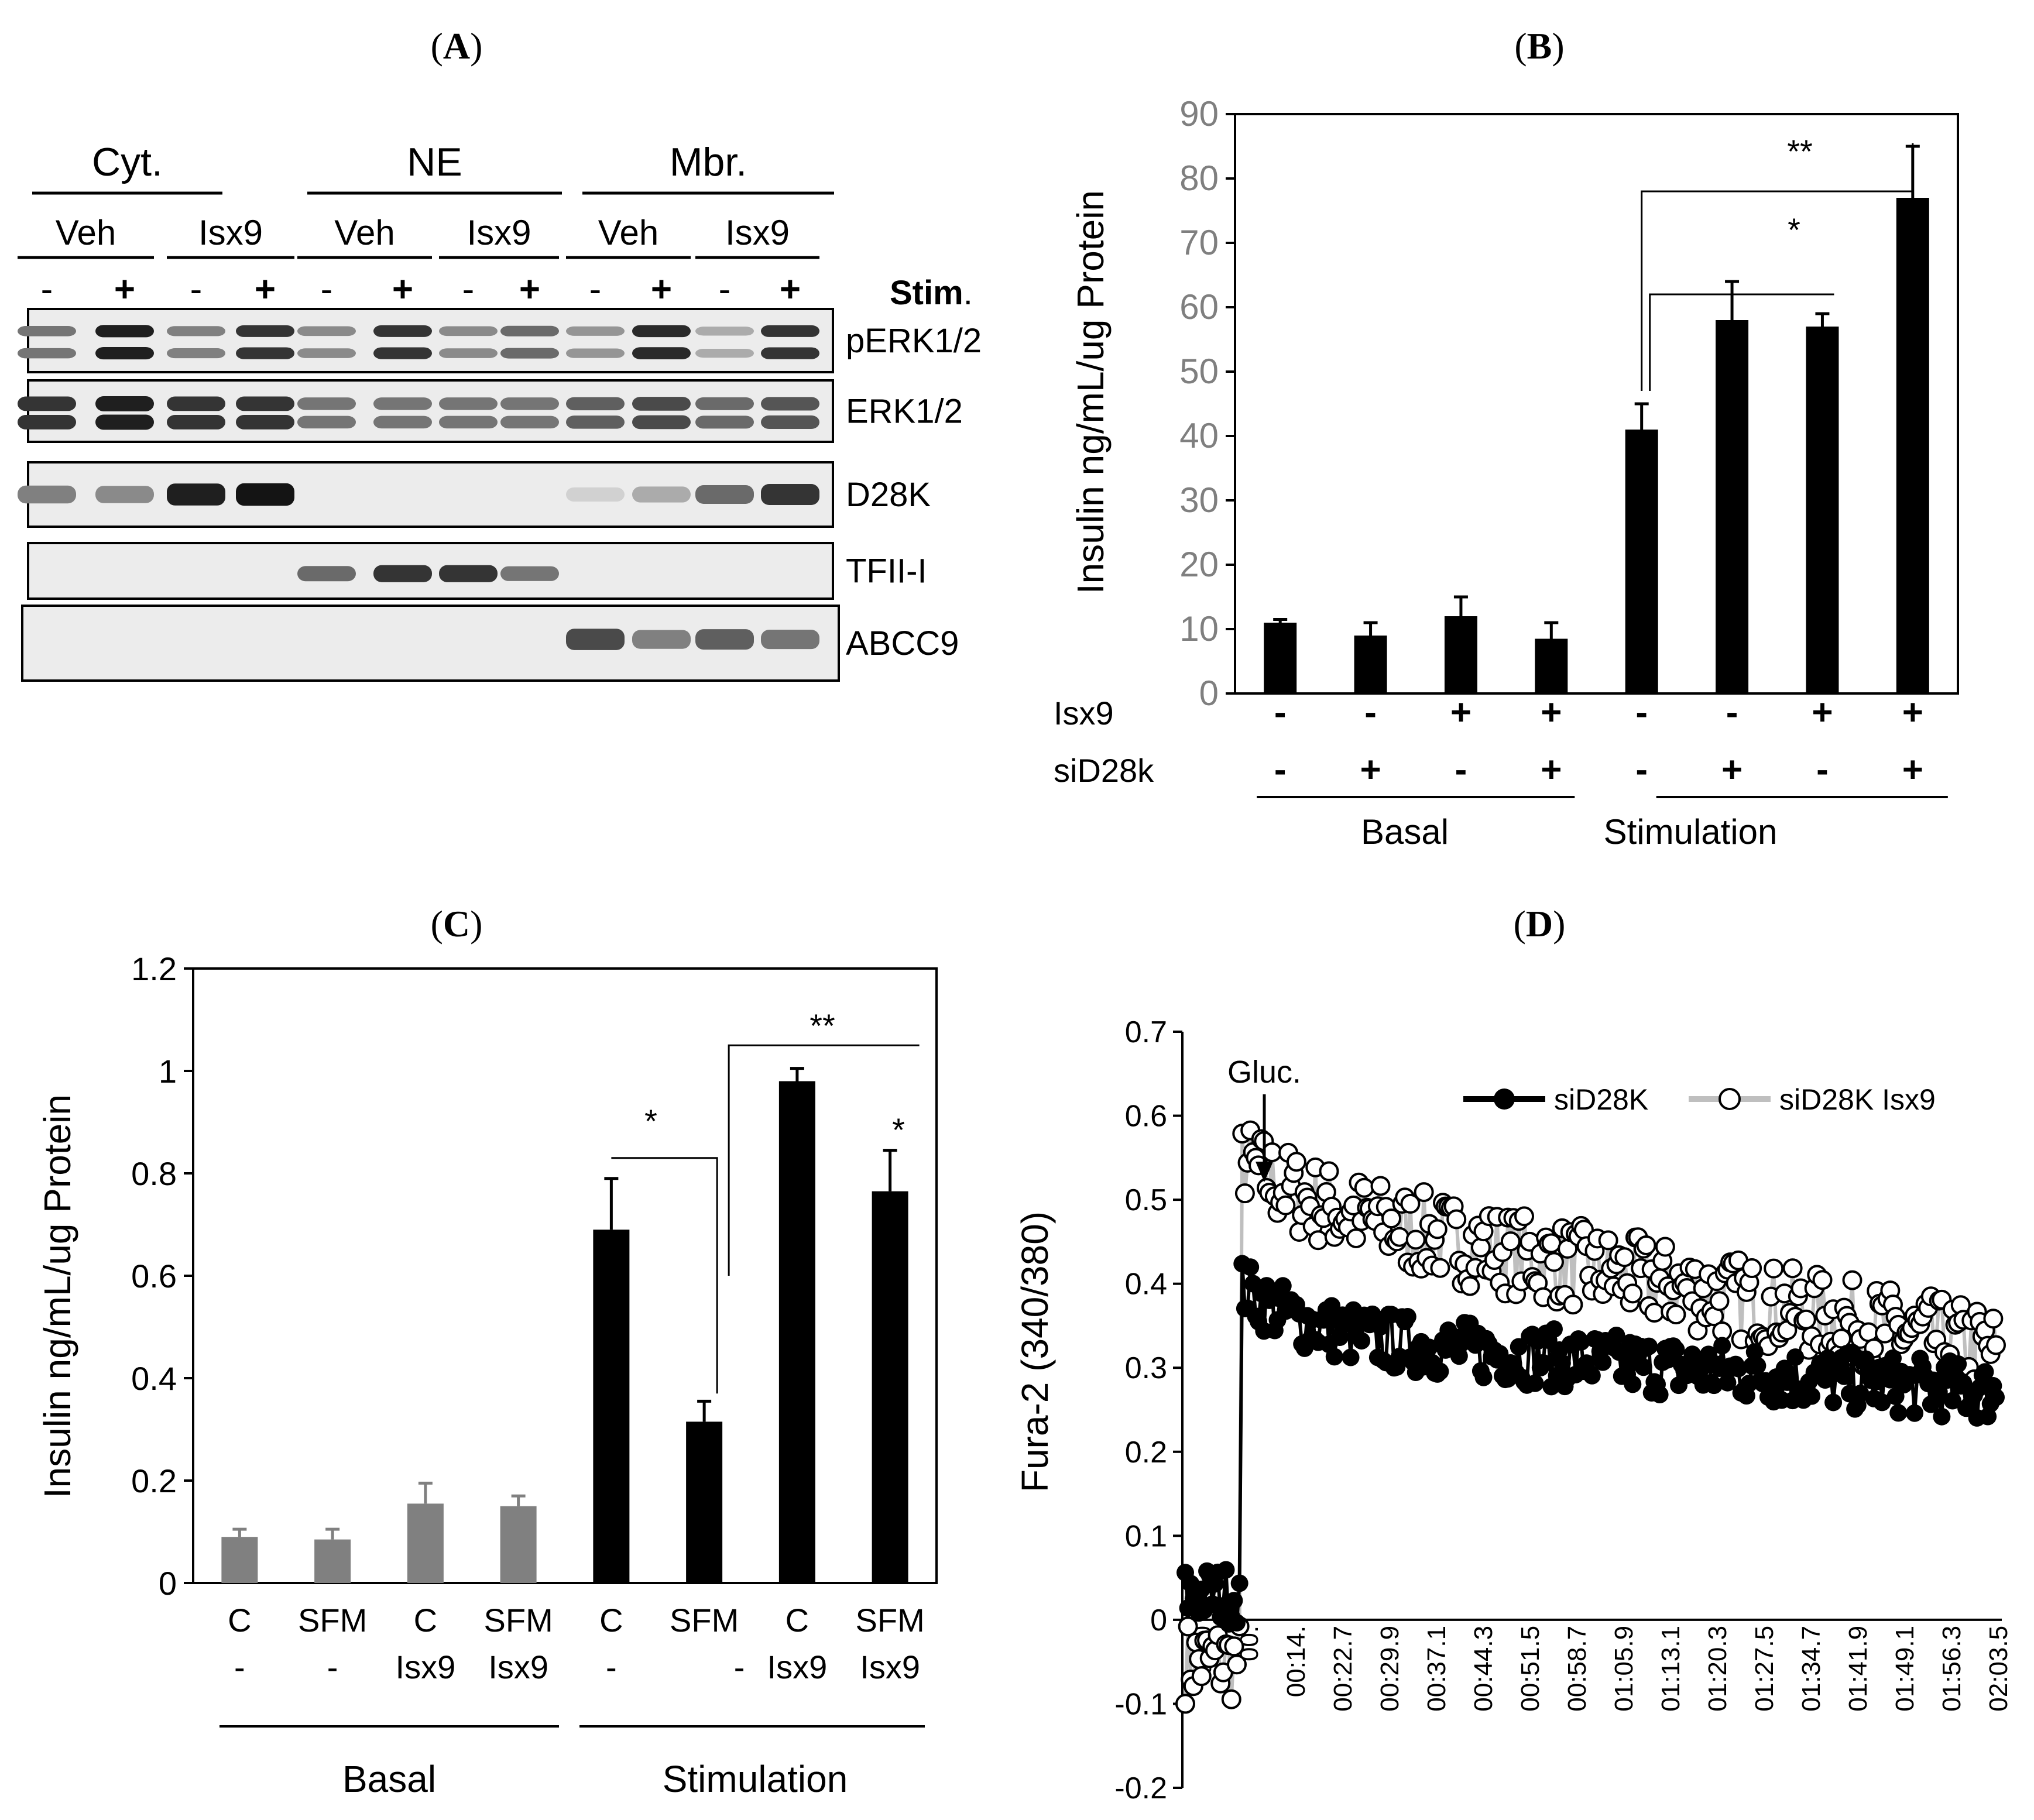 The height and width of the screenshot is (1820, 2034). What do you see at coordinates (725, 289) in the screenshot?
I see `stim-sign: -` at bounding box center [725, 289].